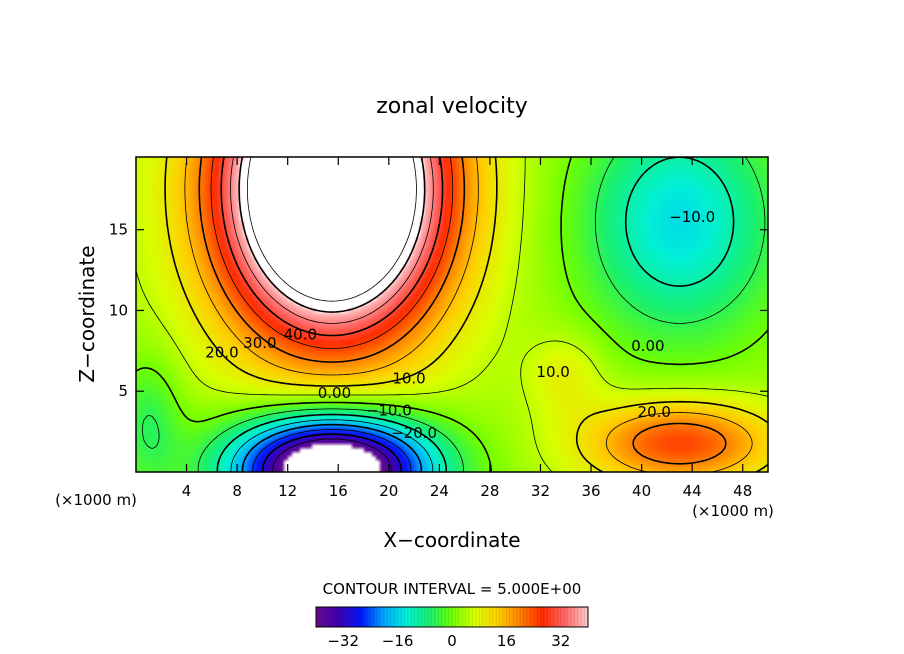  I want to click on x-unit-label-left: (×1000 m), so click(96, 500).